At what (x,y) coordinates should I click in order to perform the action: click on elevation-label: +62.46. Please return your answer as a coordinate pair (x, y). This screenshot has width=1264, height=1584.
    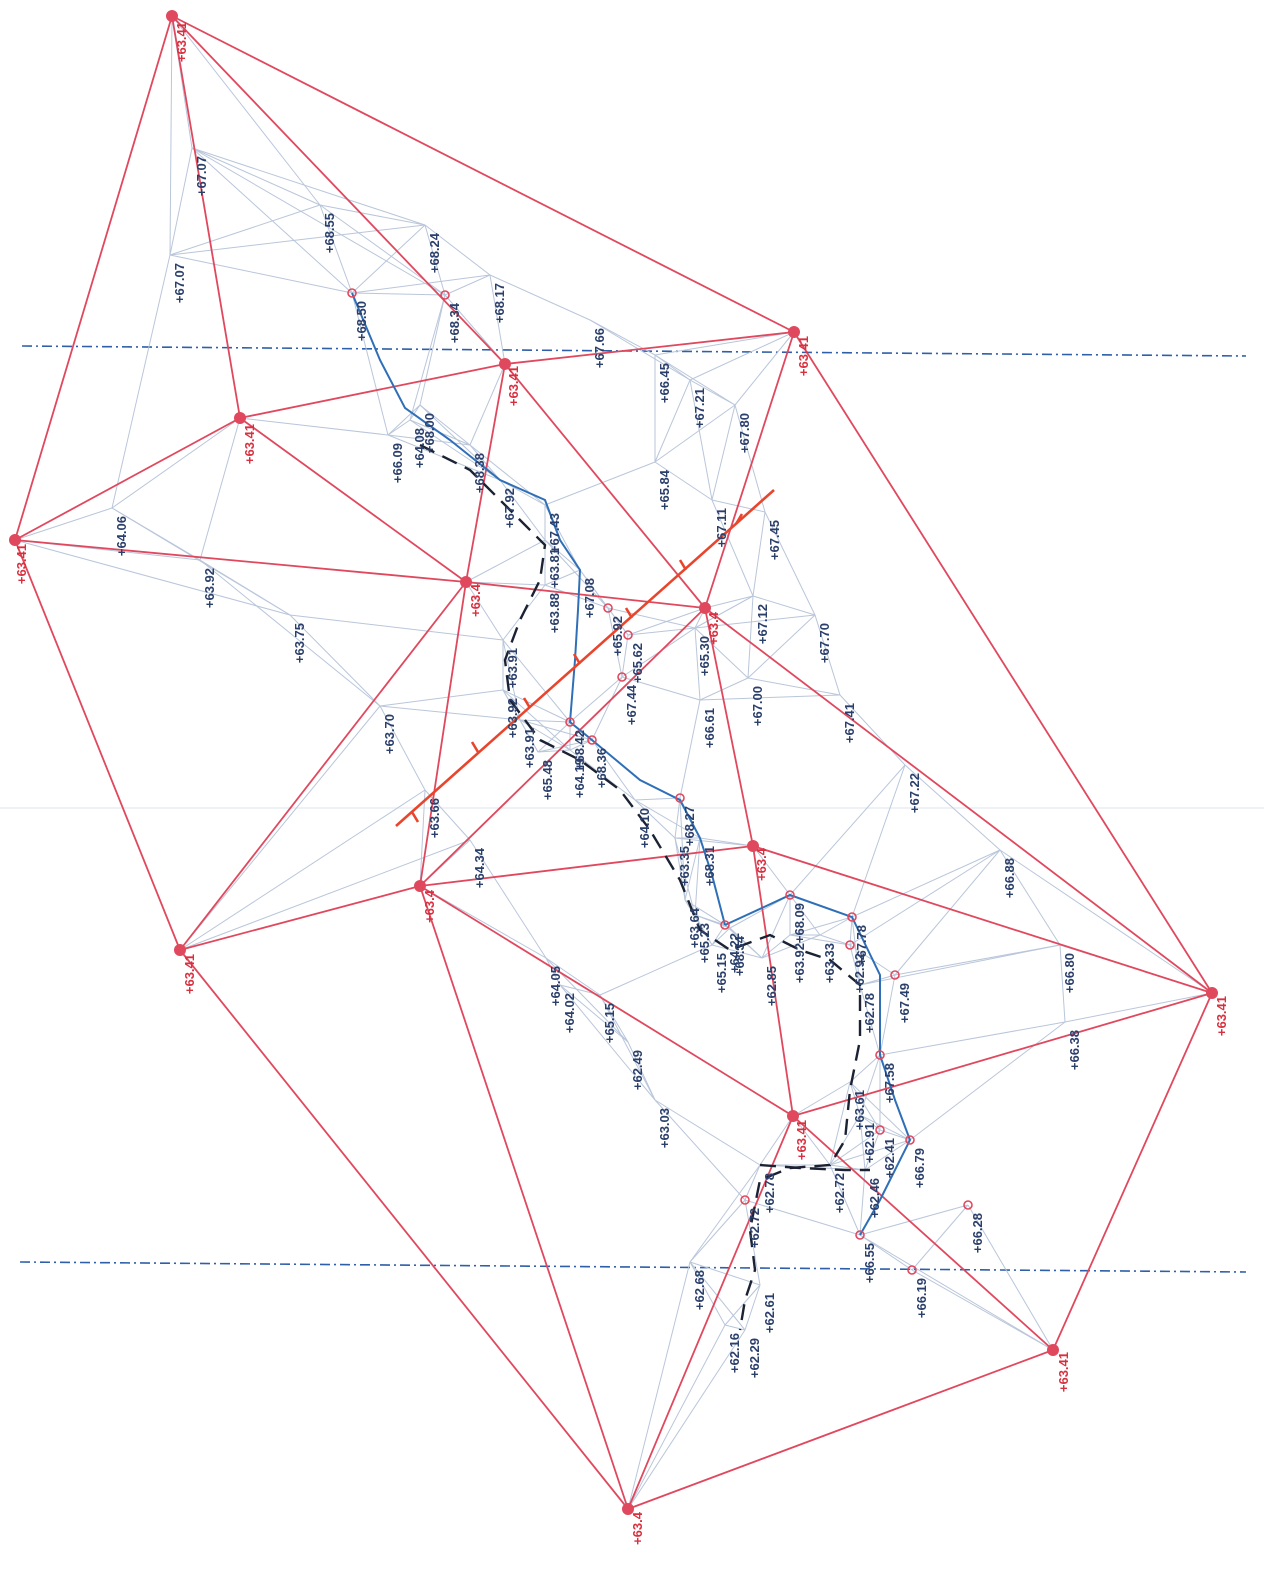
    Looking at the image, I should click on (874, 1198).